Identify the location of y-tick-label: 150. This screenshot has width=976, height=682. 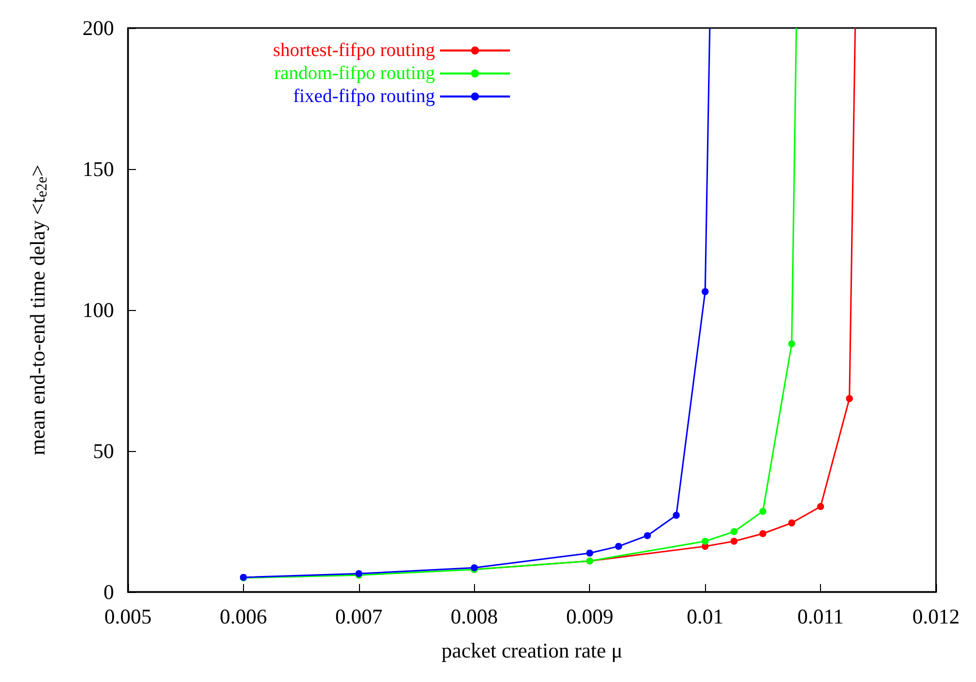
(98, 169).